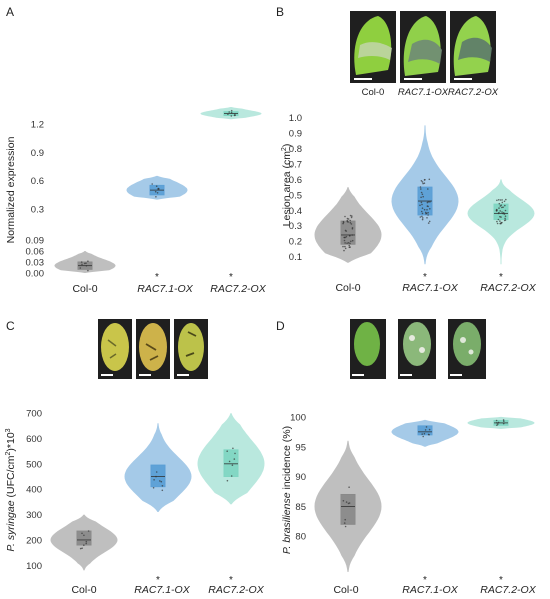 This screenshot has width=550, height=599. I want to click on panel-letter-b: B, so click(280, 12).